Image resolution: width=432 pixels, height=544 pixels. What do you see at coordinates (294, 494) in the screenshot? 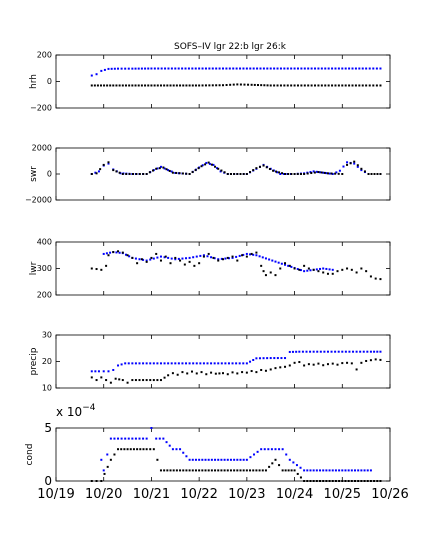
I see `xtick-label: 10/24` at bounding box center [294, 494].